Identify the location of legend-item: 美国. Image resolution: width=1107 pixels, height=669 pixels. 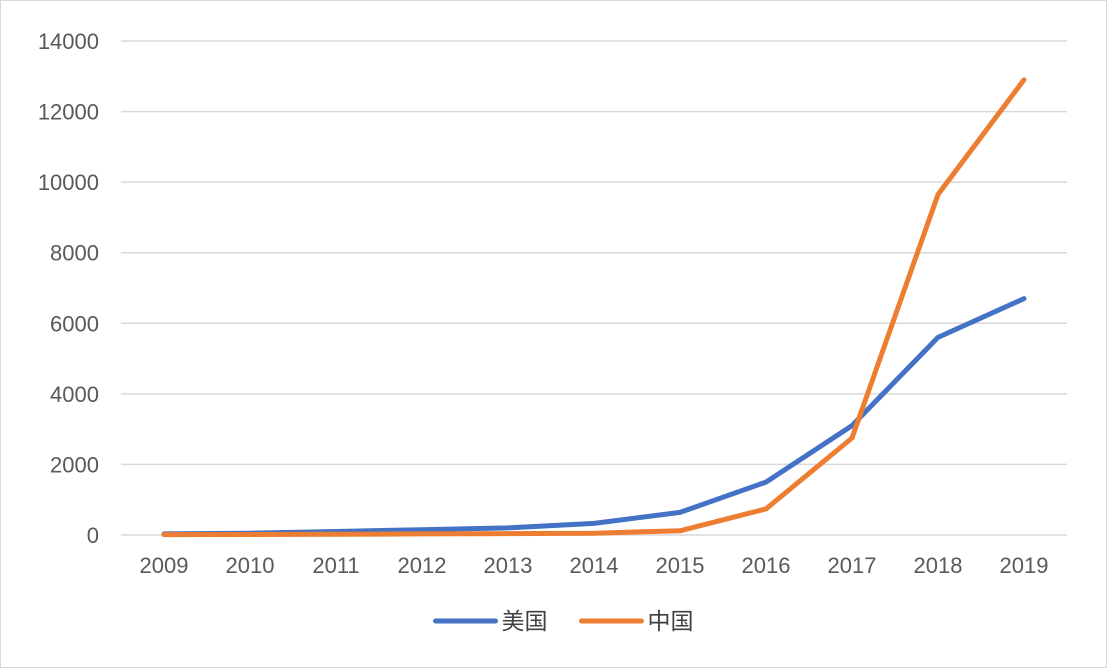
(490, 622).